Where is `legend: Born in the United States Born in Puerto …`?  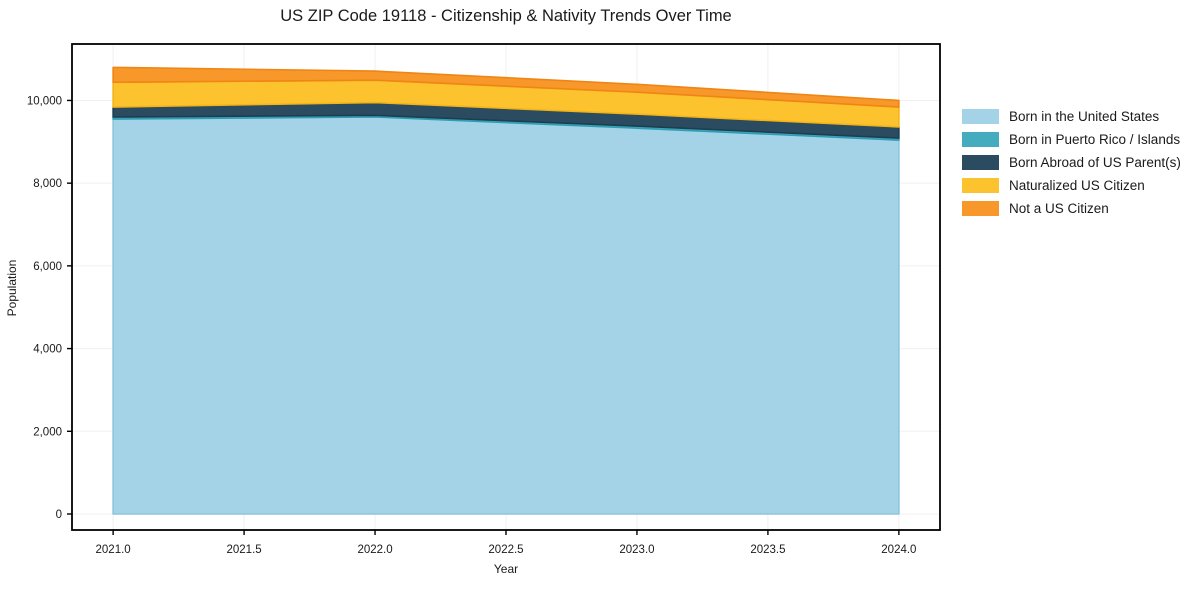 legend: Born in the United States Born in Puerto … is located at coordinates (1071, 162).